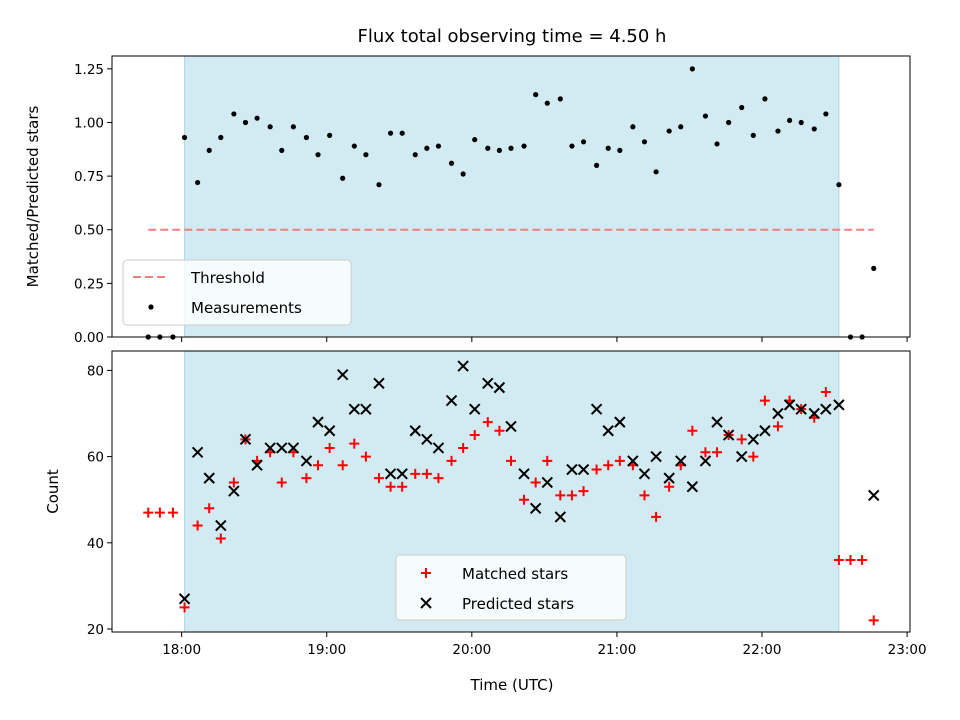 The width and height of the screenshot is (960, 720). What do you see at coordinates (89, 70) in the screenshot?
I see `top-y-tick-label-5: 1.25` at bounding box center [89, 70].